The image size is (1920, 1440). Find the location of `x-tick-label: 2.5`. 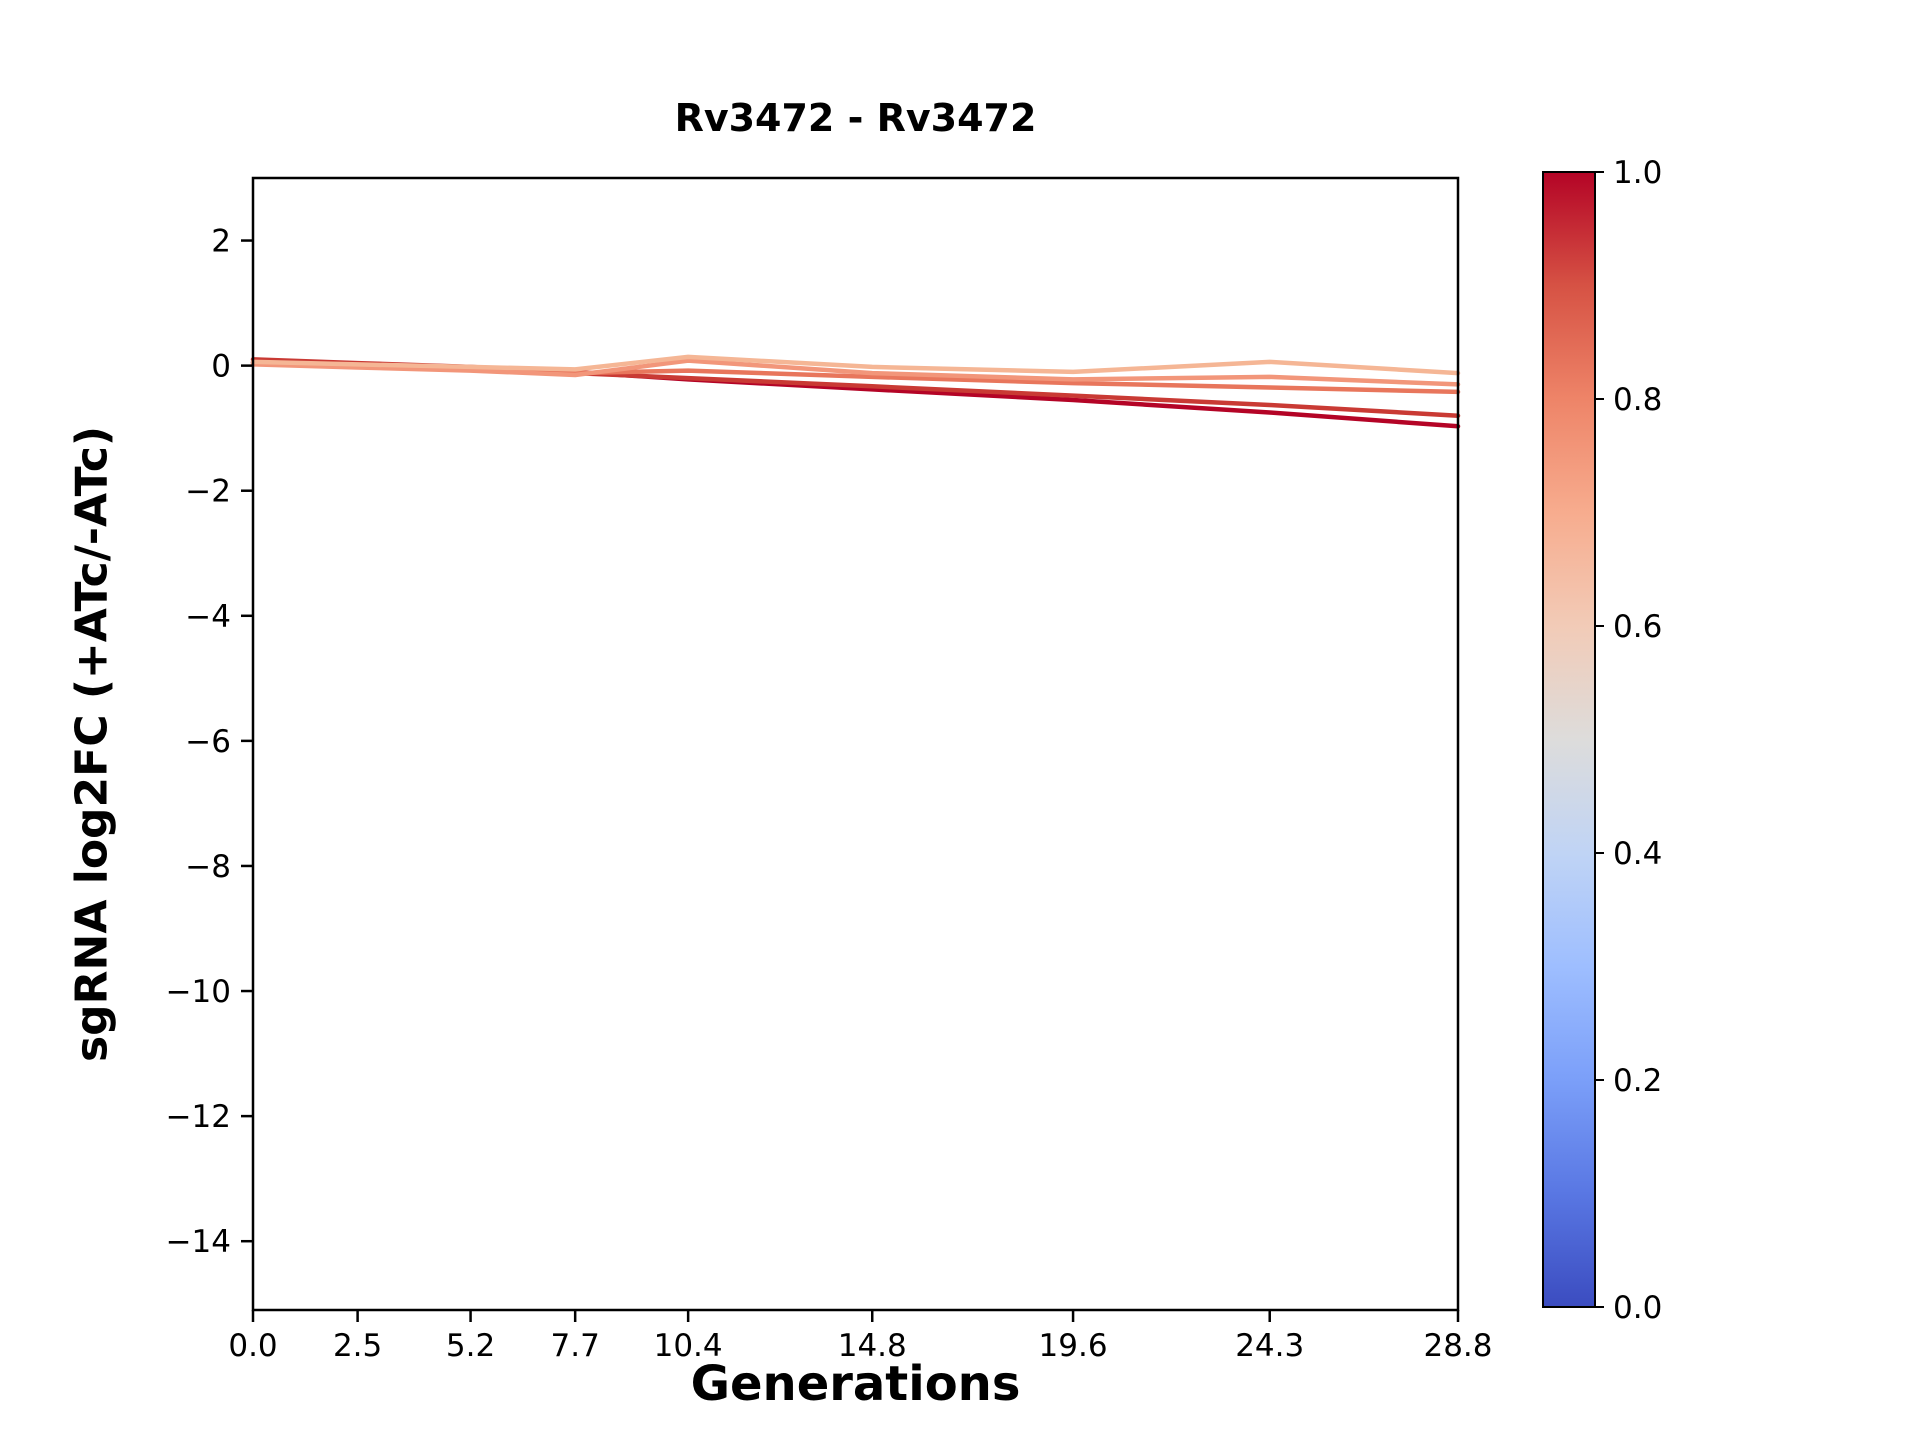

x-tick-label: 2.5 is located at coordinates (357, 1346).